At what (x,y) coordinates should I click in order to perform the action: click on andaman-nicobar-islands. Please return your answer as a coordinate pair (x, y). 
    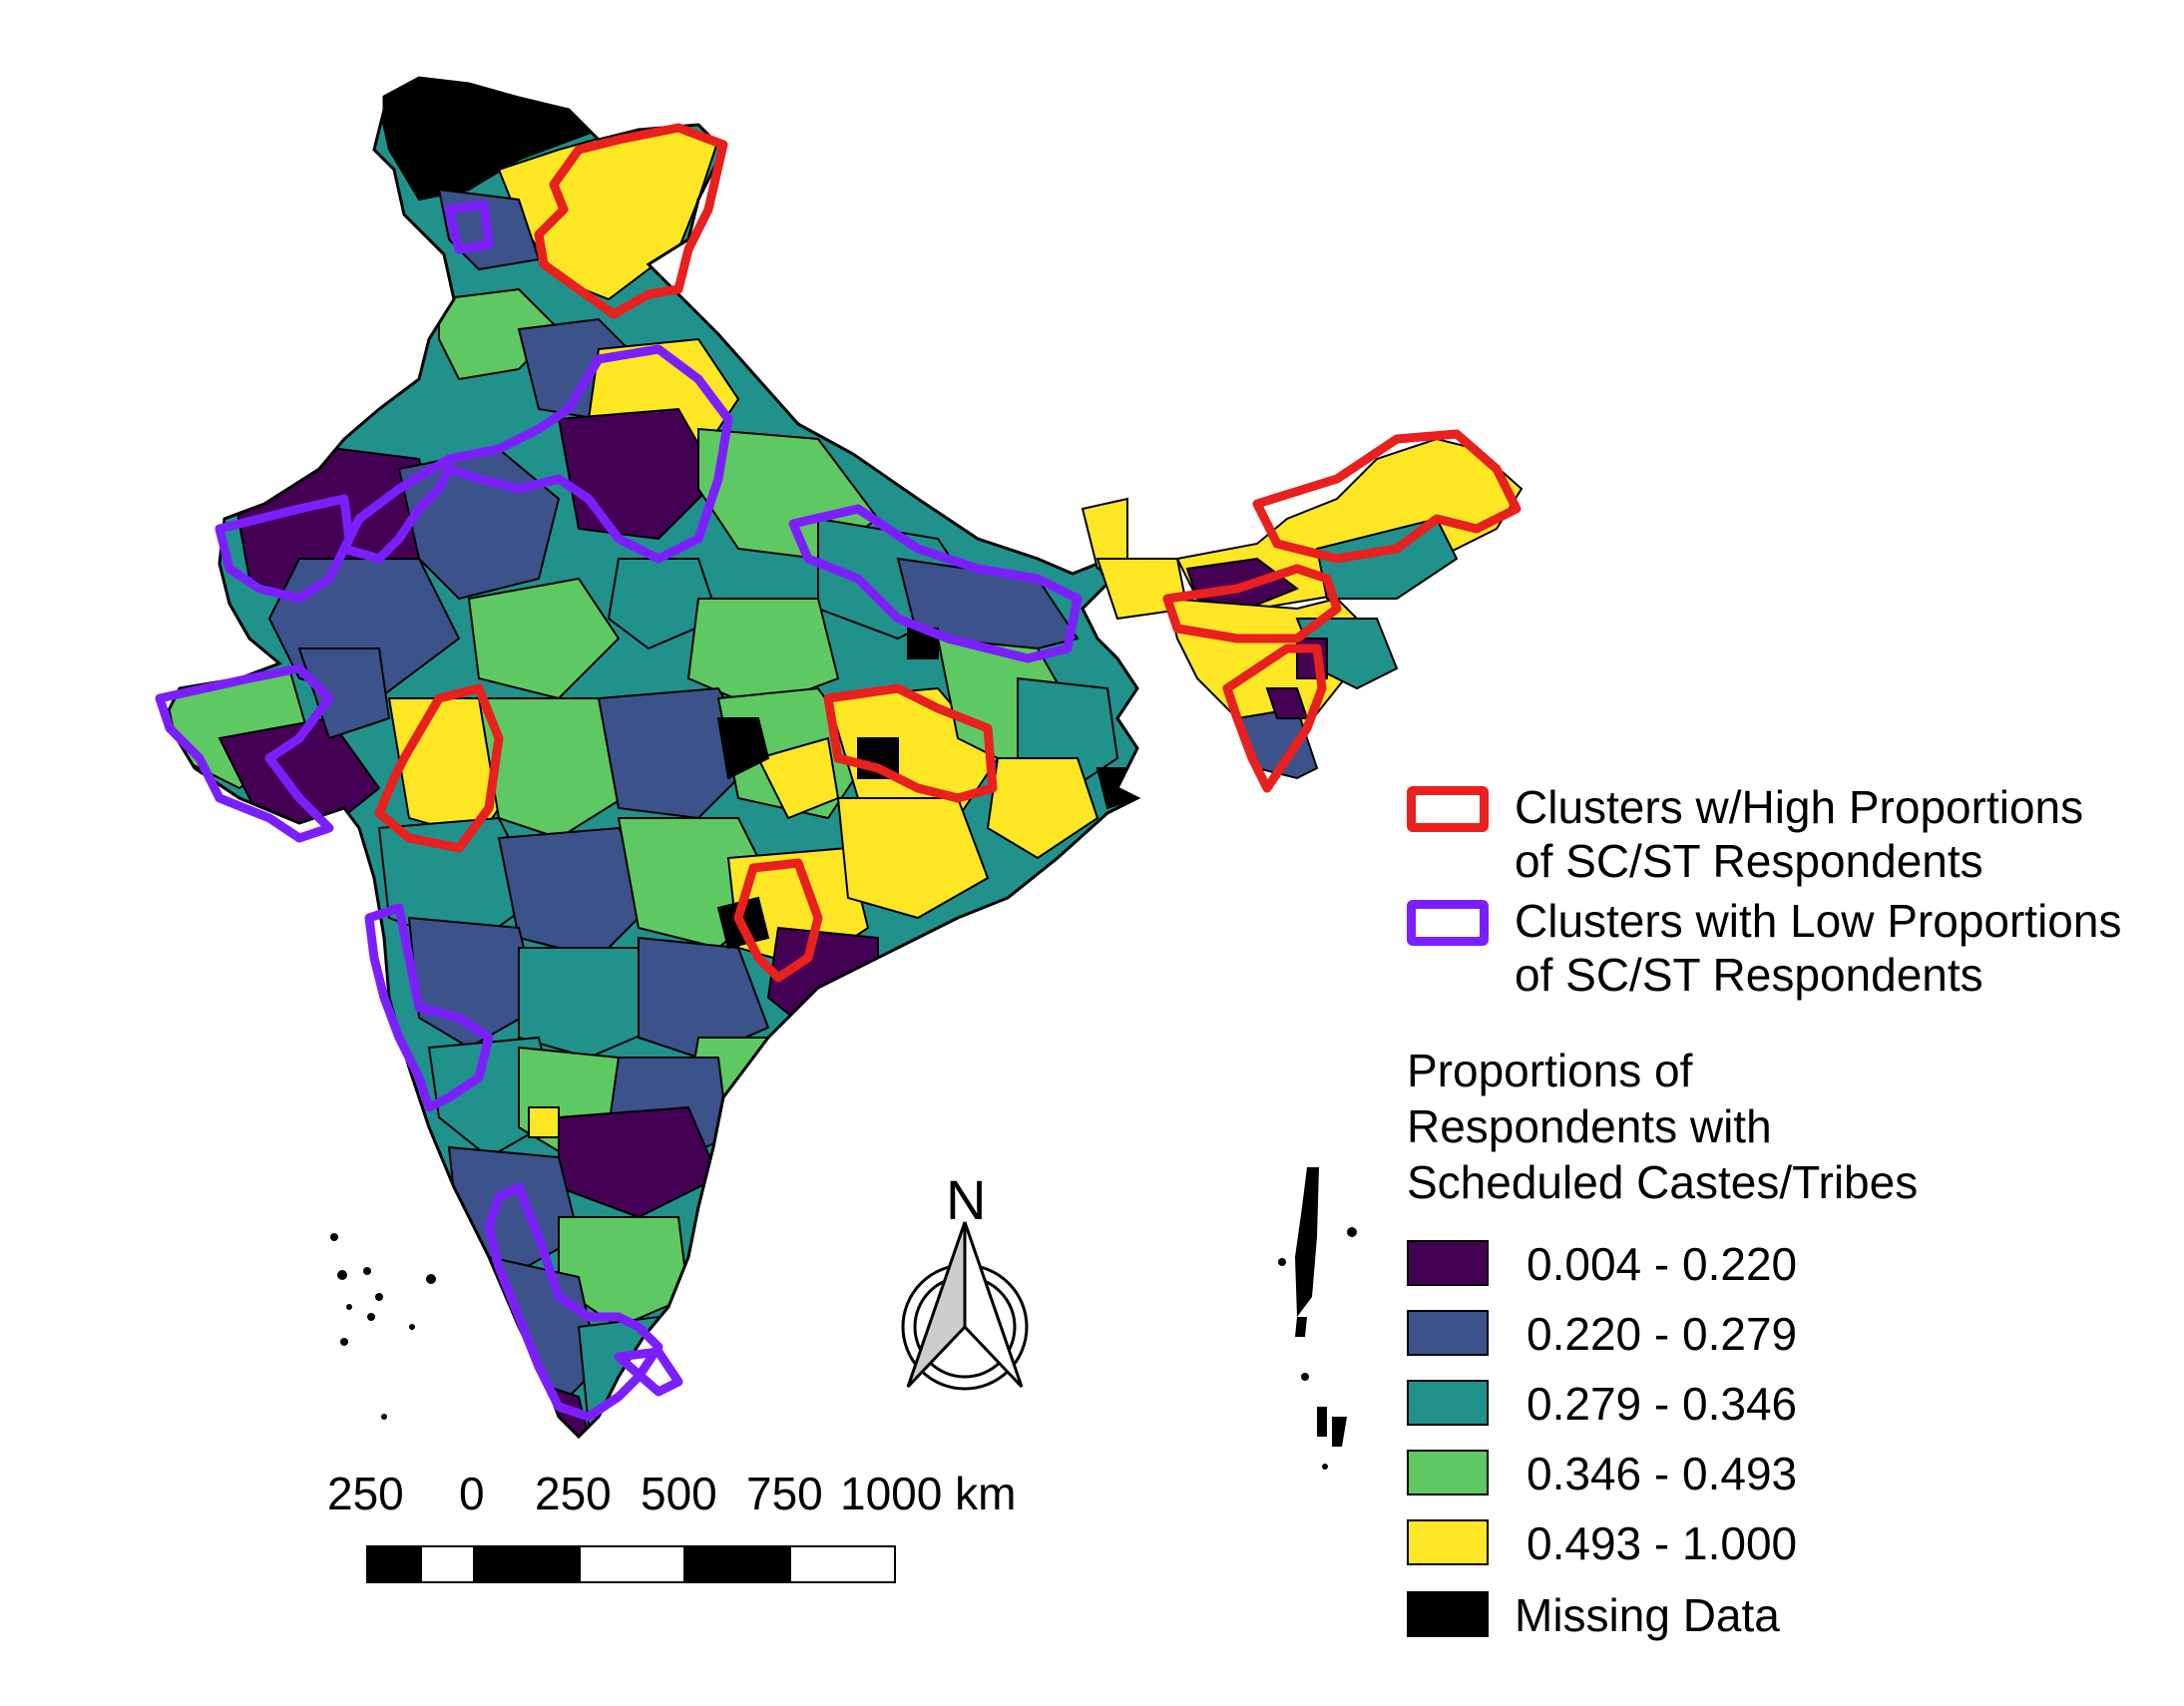
    Looking at the image, I should click on (1317, 1318).